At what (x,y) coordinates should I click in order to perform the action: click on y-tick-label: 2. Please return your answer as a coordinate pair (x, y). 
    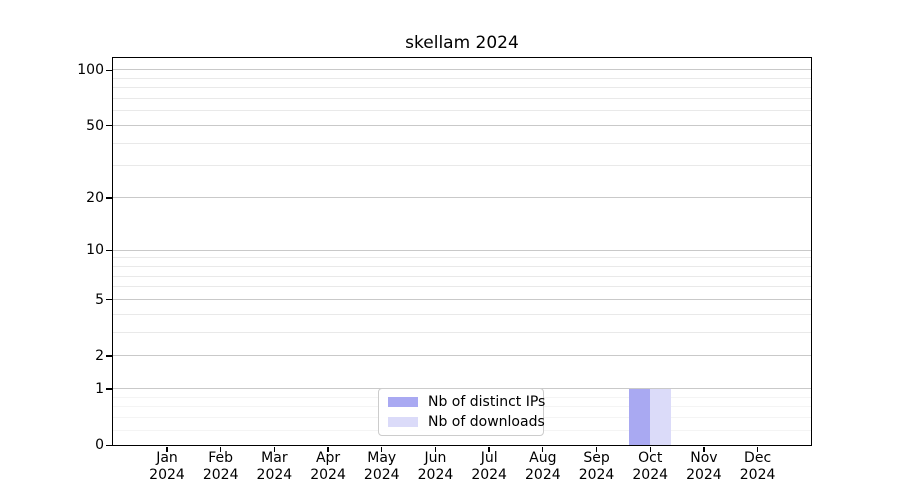
    Looking at the image, I should click on (99, 356).